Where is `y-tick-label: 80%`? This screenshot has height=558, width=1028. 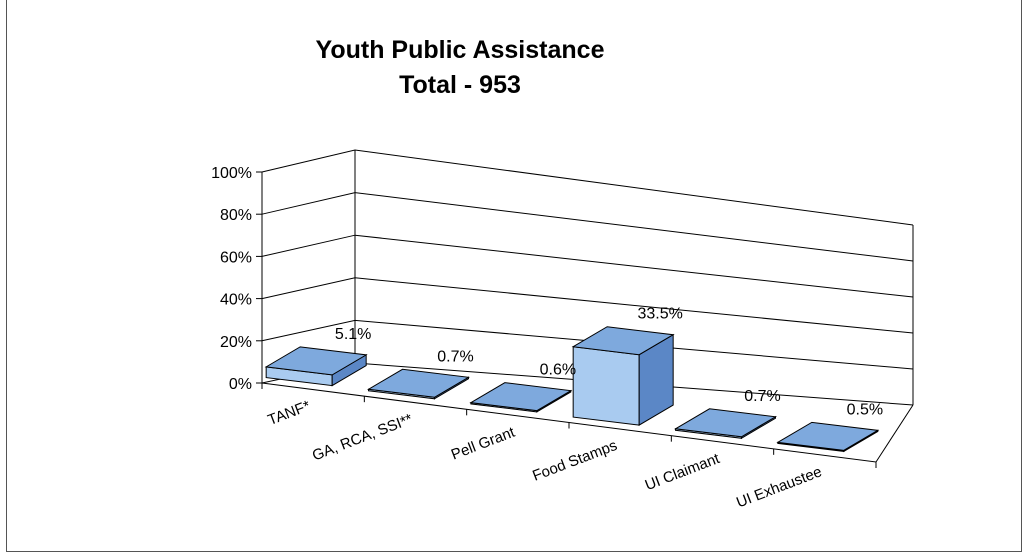 y-tick-label: 80% is located at coordinates (236, 215).